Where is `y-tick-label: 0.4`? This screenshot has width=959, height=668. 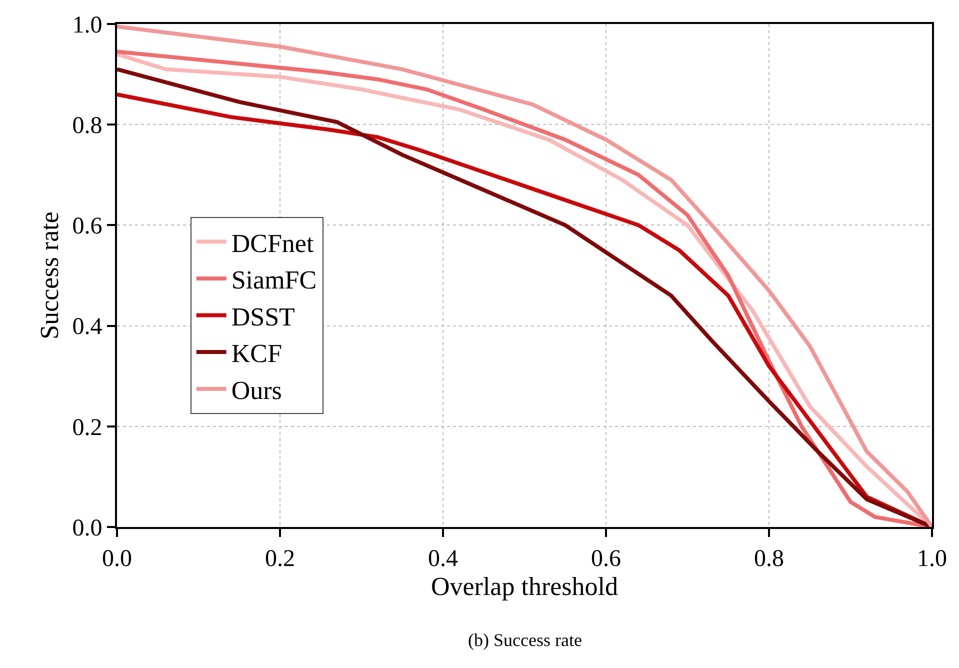 y-tick-label: 0.4 is located at coordinates (87, 327).